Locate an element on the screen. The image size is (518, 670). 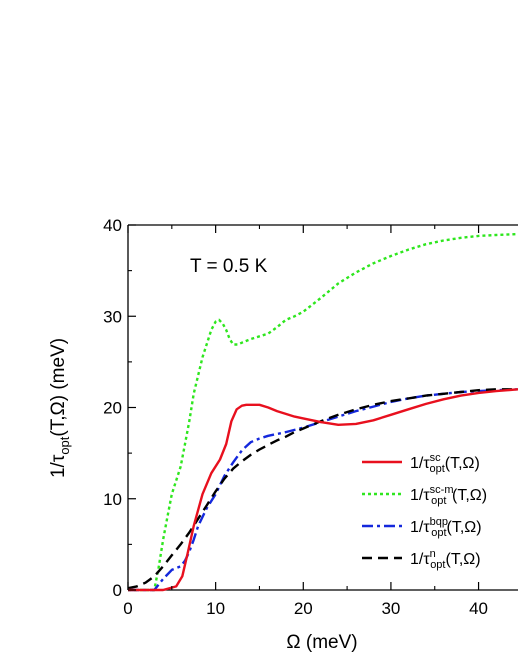
y-tick-label: 0 is located at coordinates (117, 590).